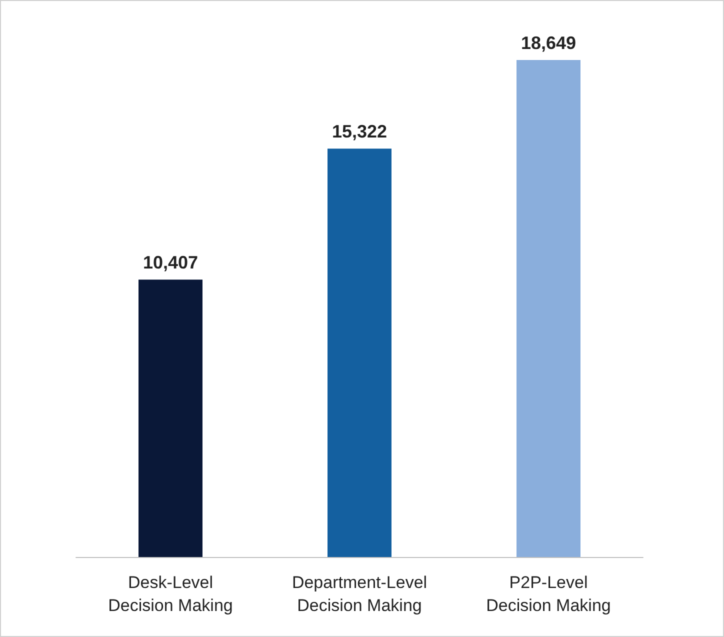  What do you see at coordinates (360, 132) in the screenshot?
I see `data-label: 15,322` at bounding box center [360, 132].